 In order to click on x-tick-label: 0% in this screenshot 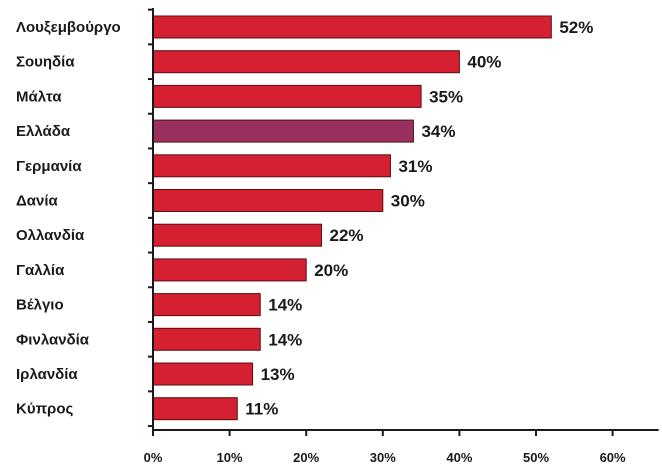, I will do `click(153, 457)`.